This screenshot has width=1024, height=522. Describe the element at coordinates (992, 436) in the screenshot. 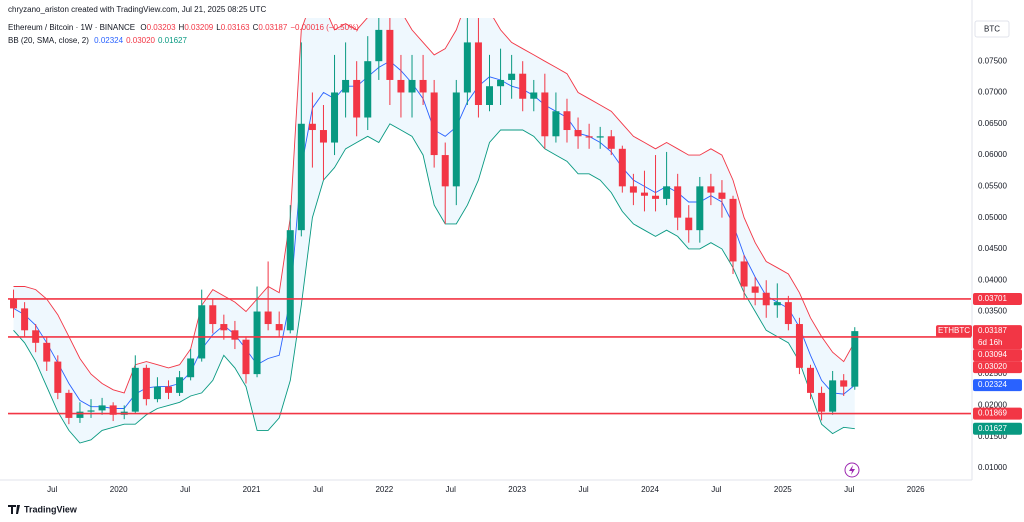

I see `y-tick-label: 0.01500` at that location.